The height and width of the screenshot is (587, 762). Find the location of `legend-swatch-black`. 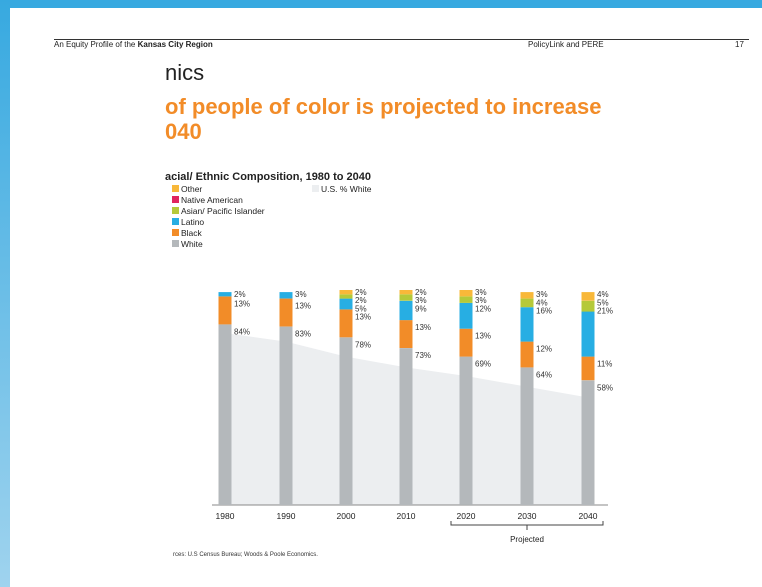

legend-swatch-black is located at coordinates (175, 232).